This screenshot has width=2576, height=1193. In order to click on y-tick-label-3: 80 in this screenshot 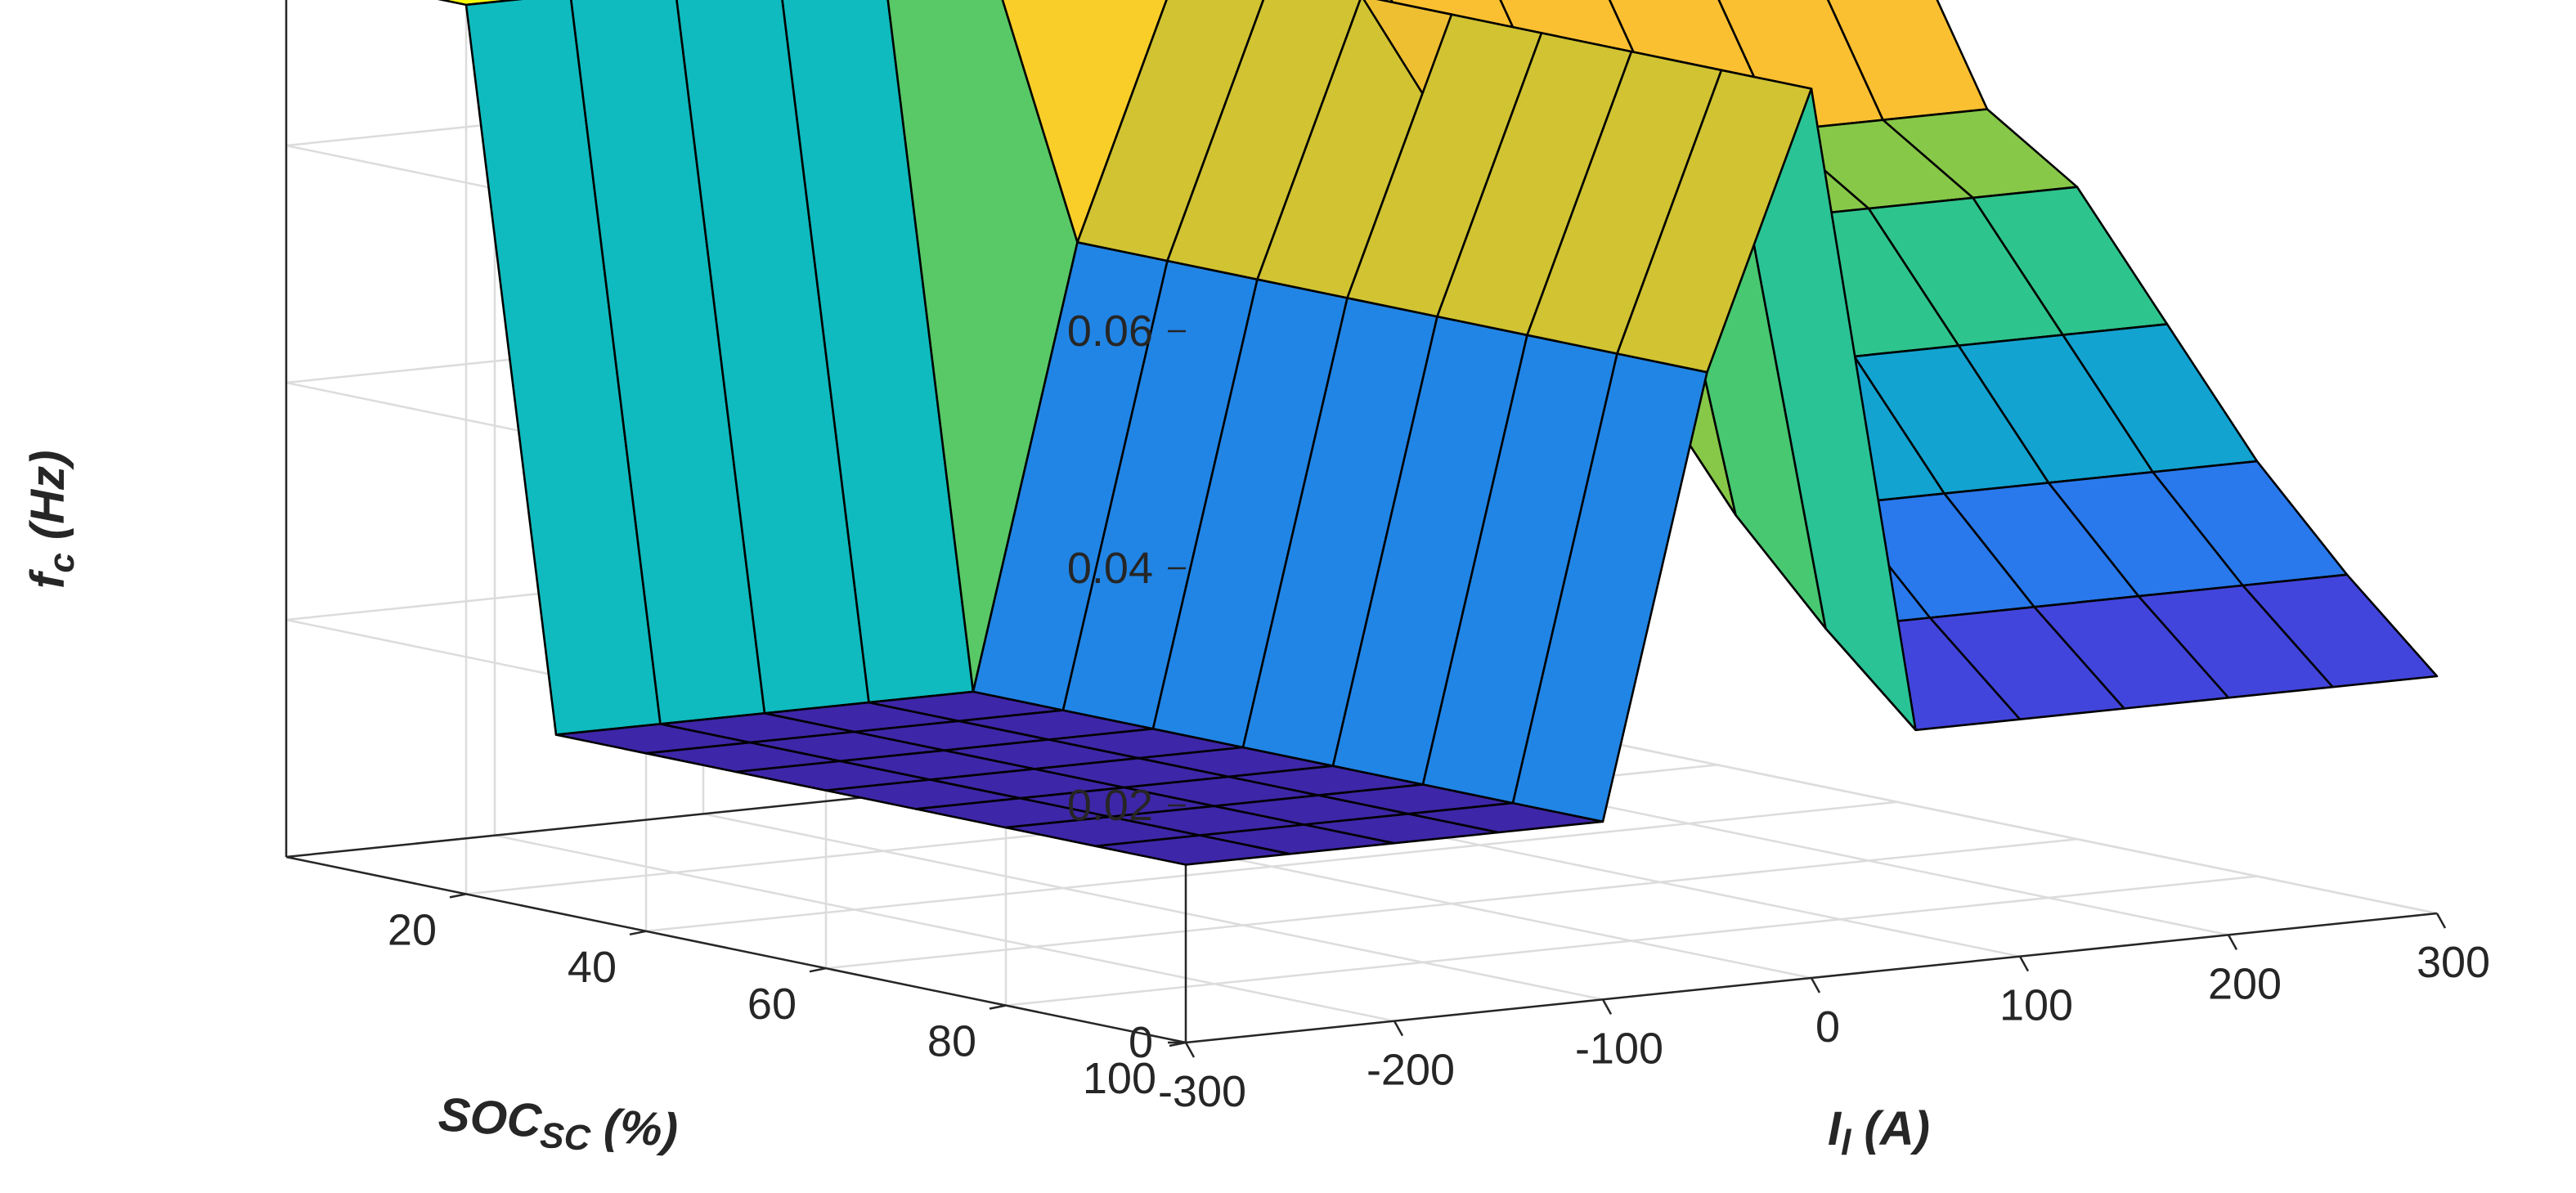, I will do `click(952, 1041)`.